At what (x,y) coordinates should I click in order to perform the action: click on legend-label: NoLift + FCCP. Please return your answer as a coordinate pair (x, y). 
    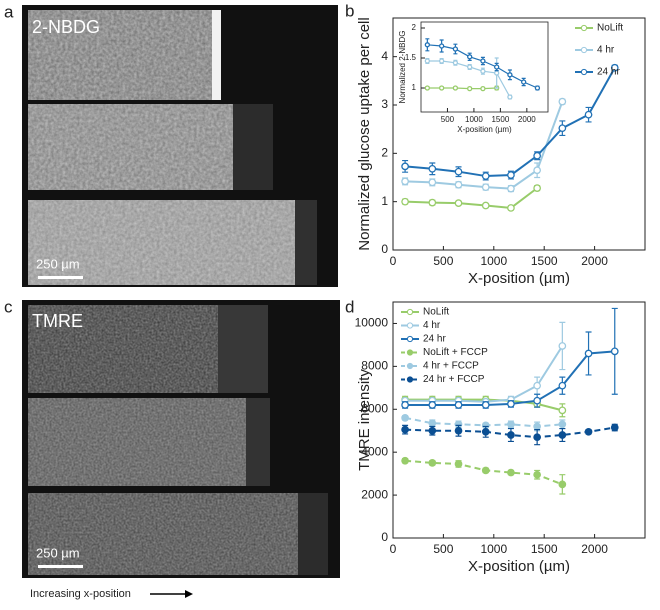
    Looking at the image, I should click on (455, 352).